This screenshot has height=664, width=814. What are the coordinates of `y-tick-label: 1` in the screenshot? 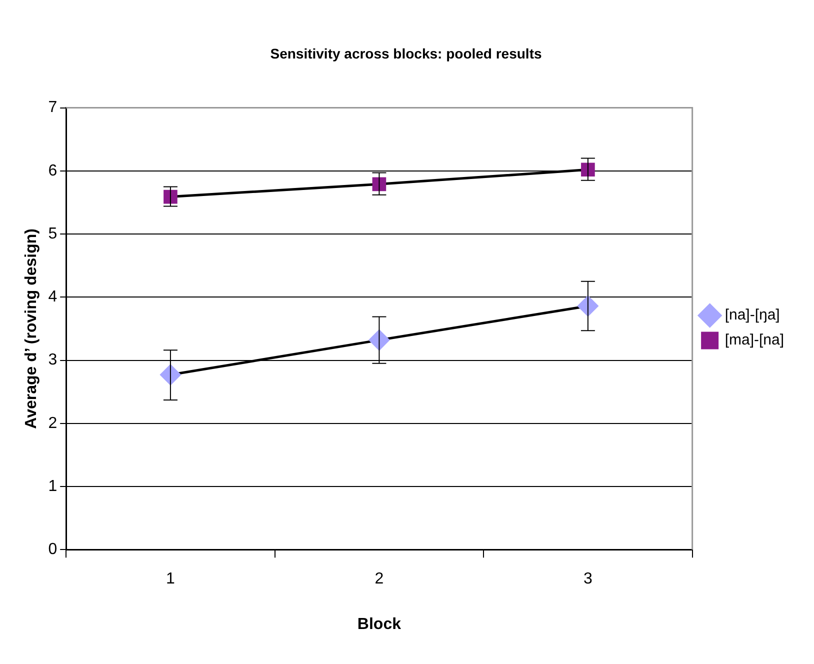 It's located at (53, 486).